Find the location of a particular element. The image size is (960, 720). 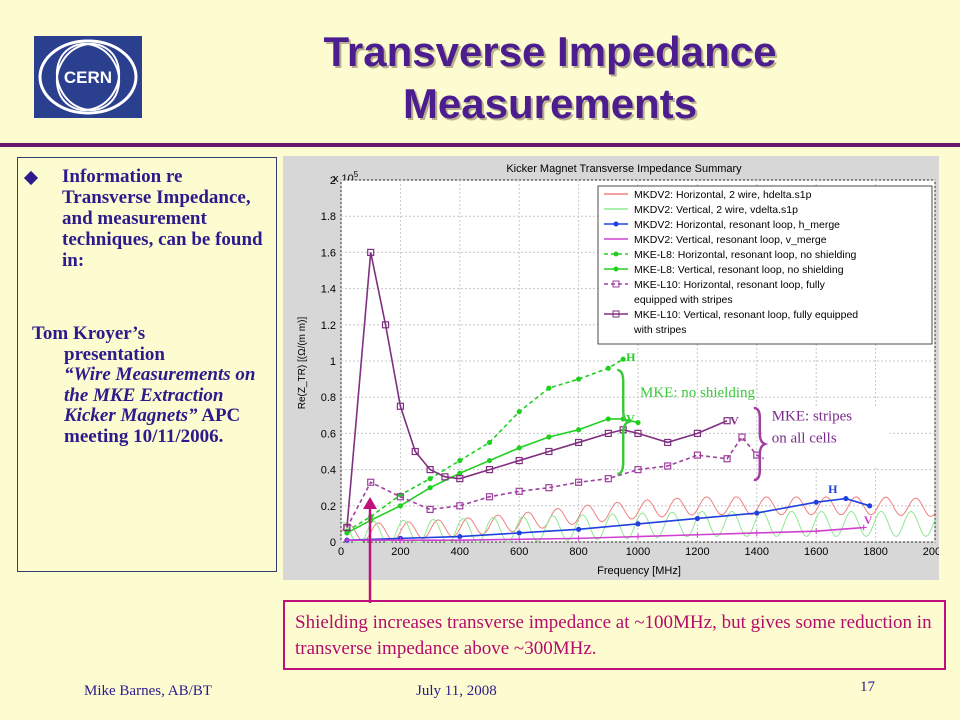

reference-line2: presentation is located at coordinates (114, 354).